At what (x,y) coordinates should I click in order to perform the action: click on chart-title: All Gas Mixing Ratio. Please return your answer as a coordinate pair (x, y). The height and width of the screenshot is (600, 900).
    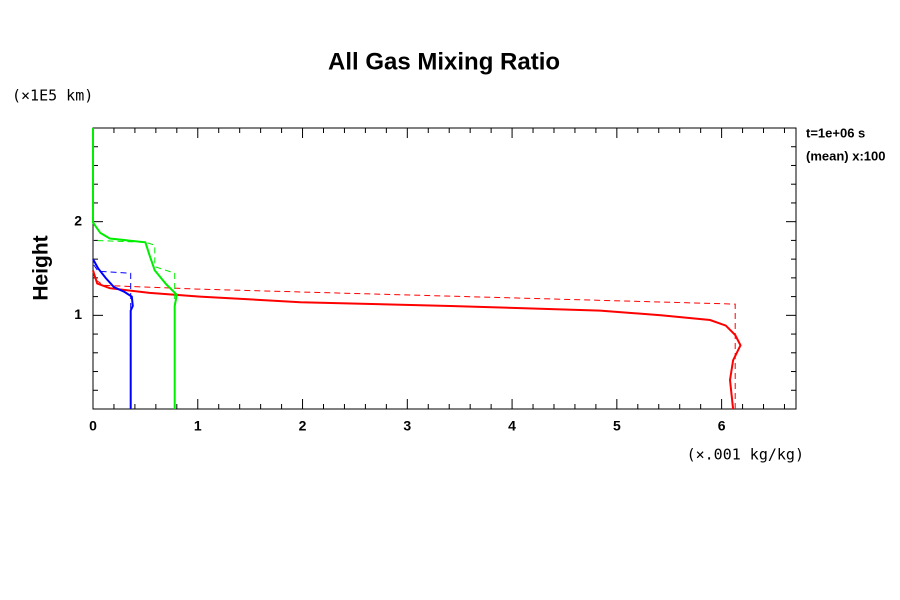
    Looking at the image, I should click on (444, 61).